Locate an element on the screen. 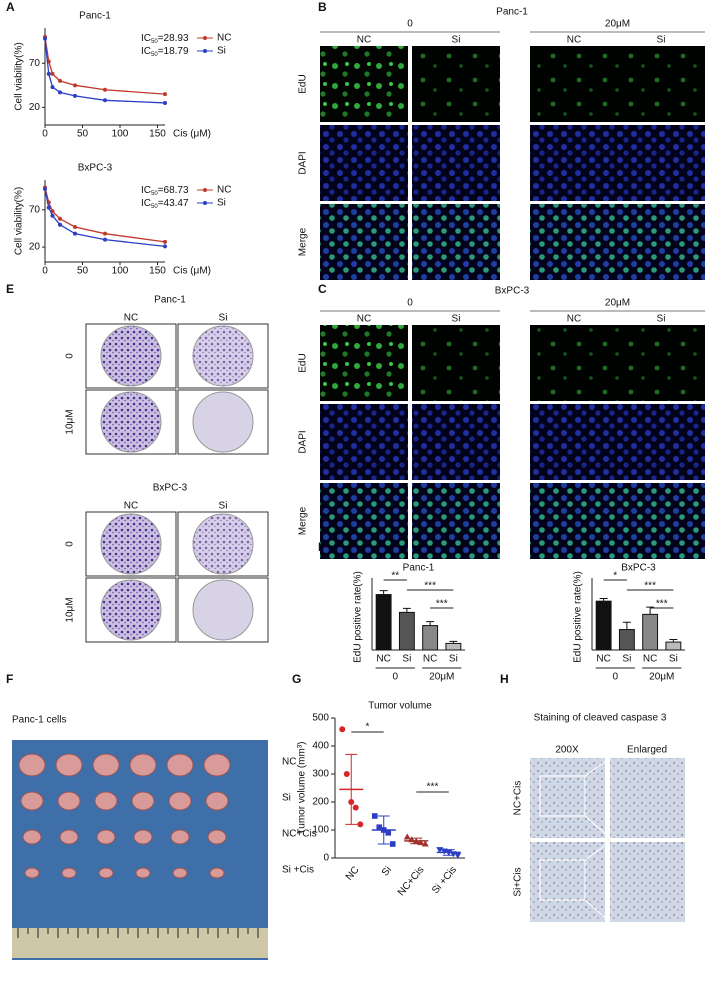  y-tick-label: 500 is located at coordinates (320, 718).